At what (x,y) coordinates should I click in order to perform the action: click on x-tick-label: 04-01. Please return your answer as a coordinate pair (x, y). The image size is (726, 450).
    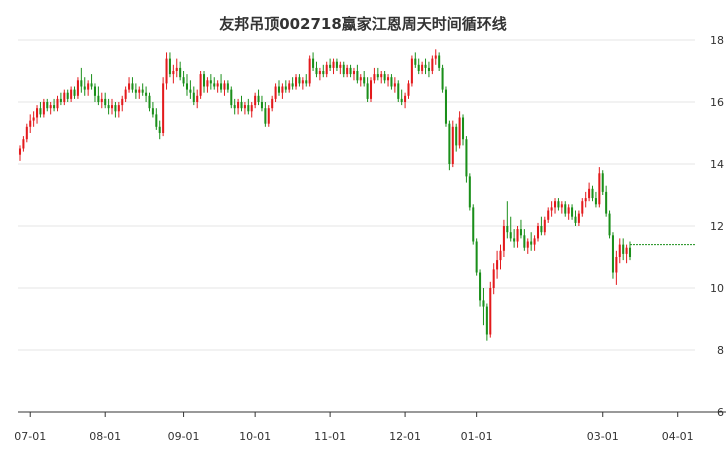
    Looking at the image, I should click on (678, 436).